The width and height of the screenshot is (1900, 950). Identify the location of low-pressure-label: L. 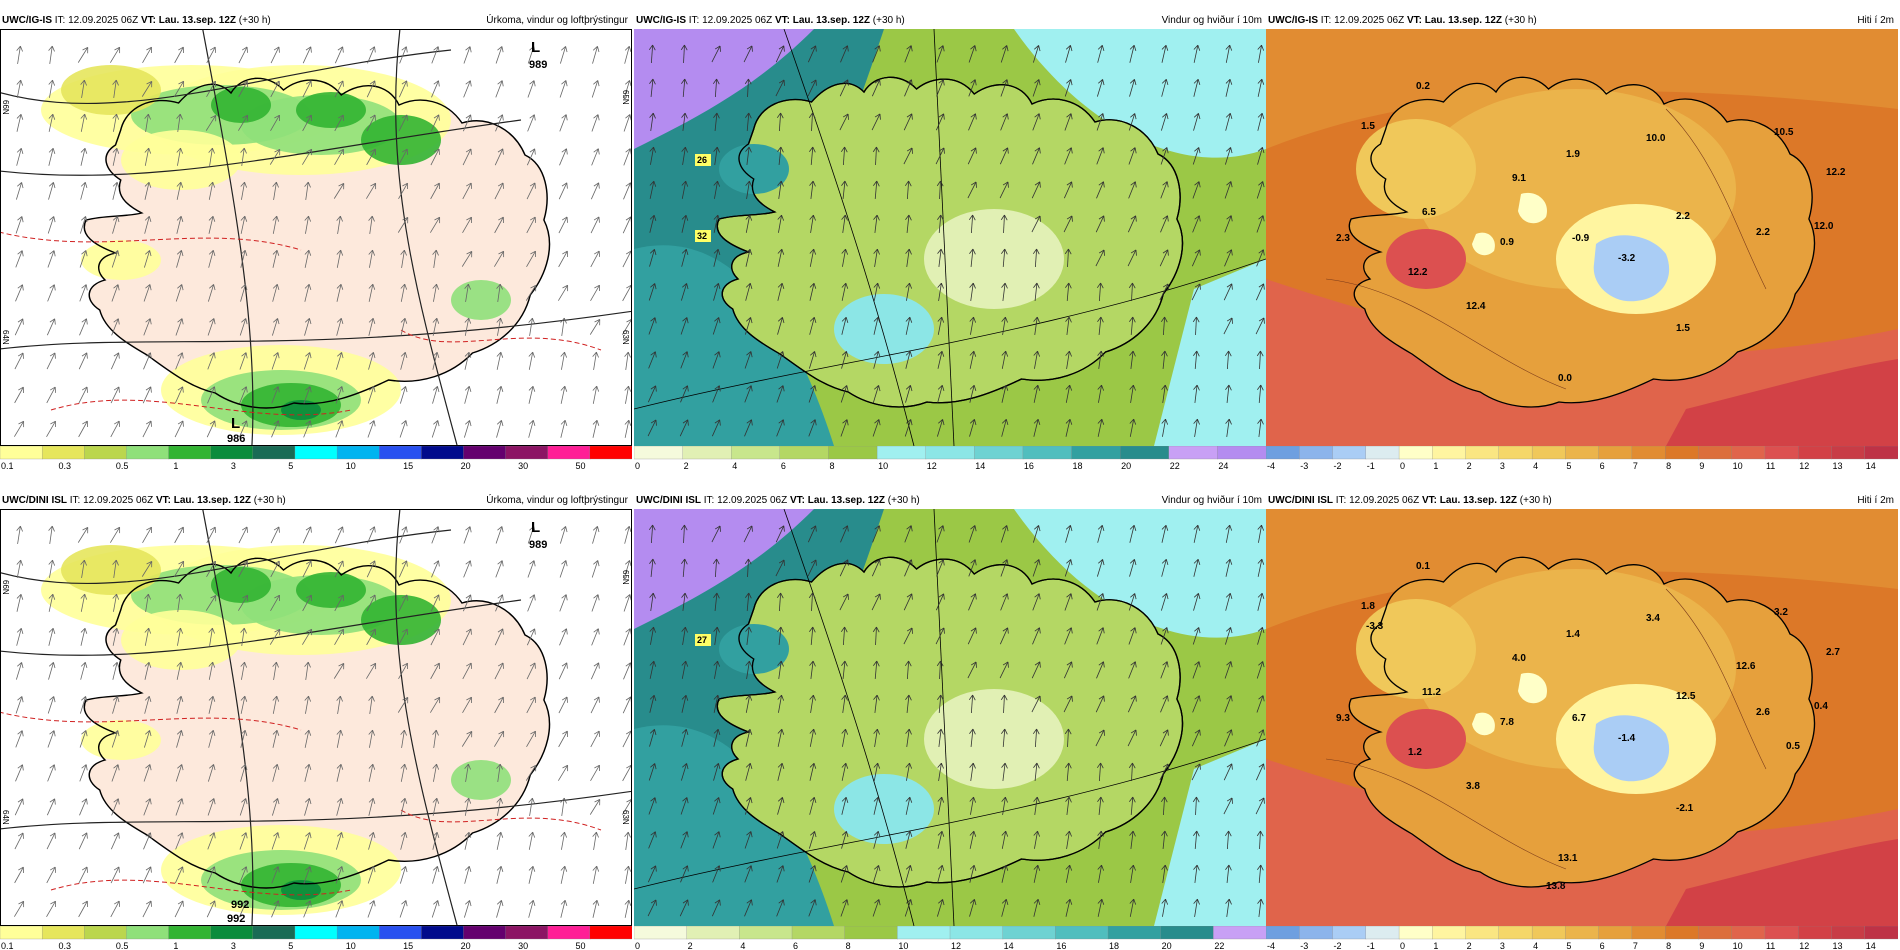
(535, 527).